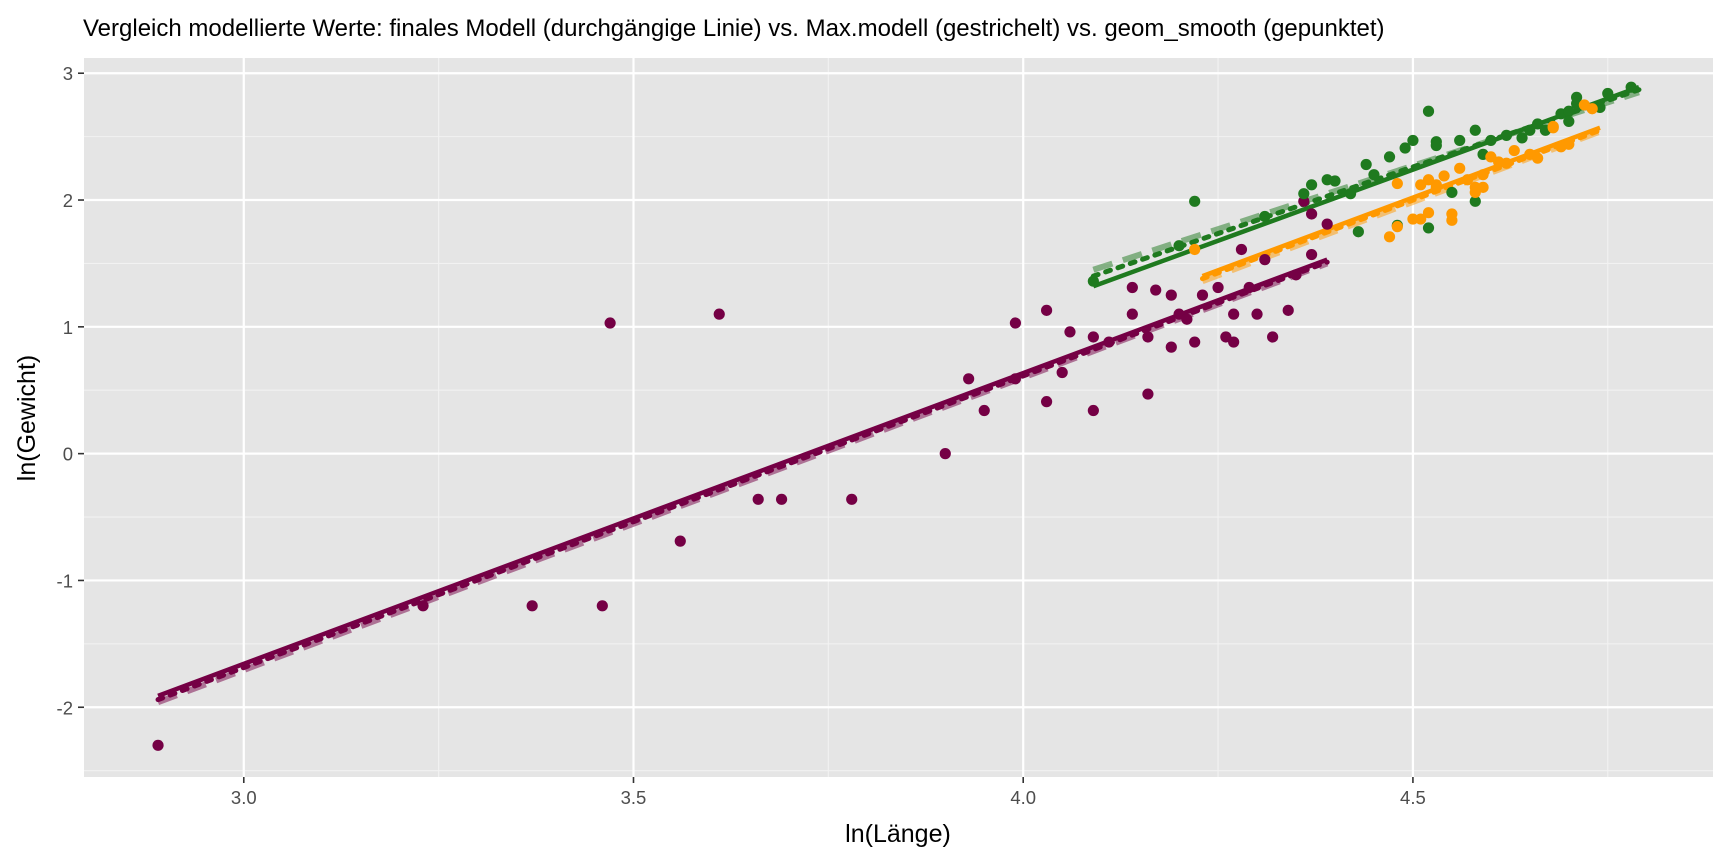 The width and height of the screenshot is (1728, 864). Describe the element at coordinates (68, 327) in the screenshot. I see `y-tick-label: 1` at that location.